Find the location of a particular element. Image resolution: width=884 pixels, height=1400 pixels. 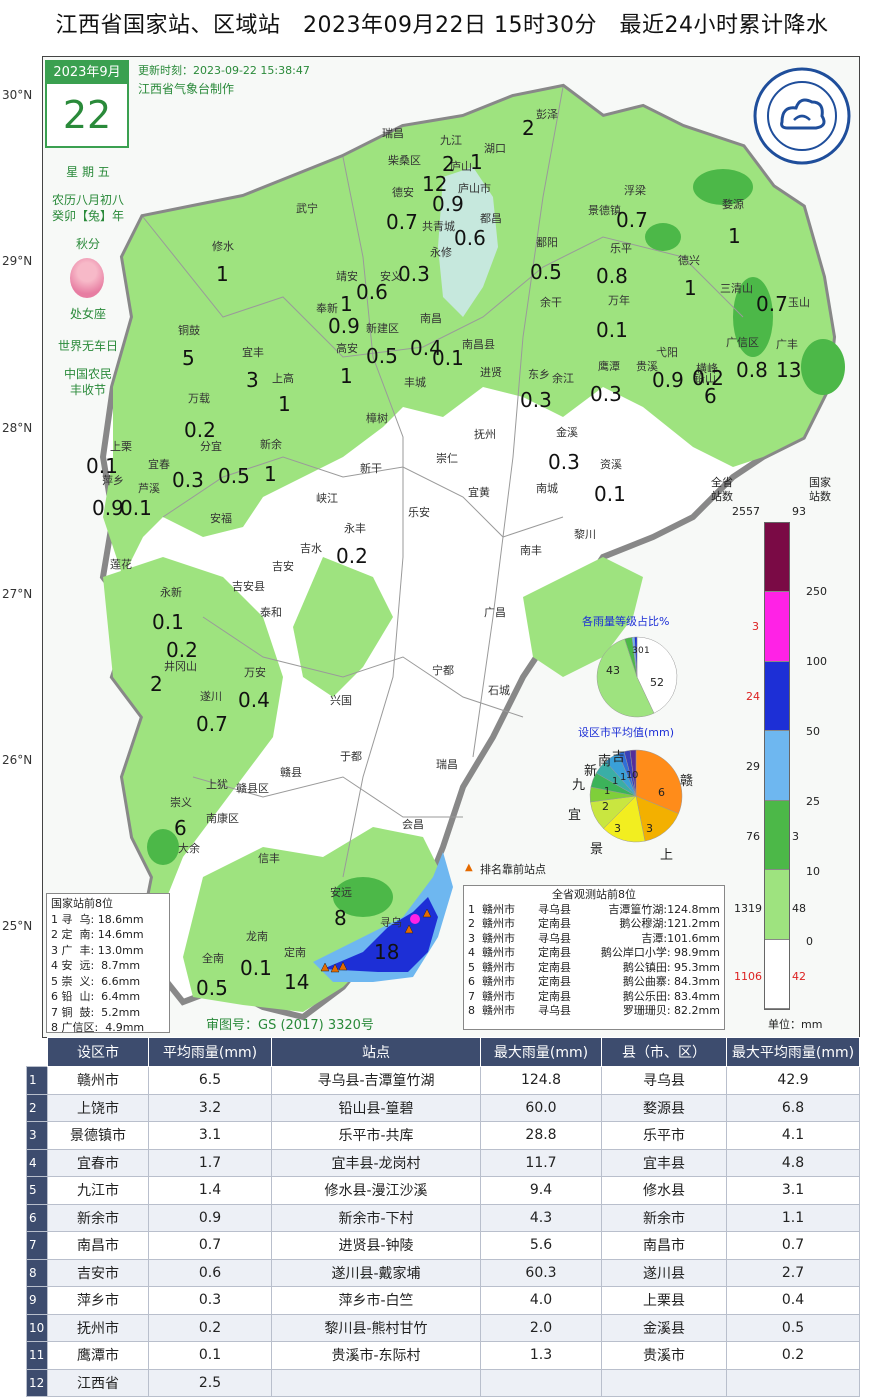

city-label: 共青城 is located at coordinates (438, 226).